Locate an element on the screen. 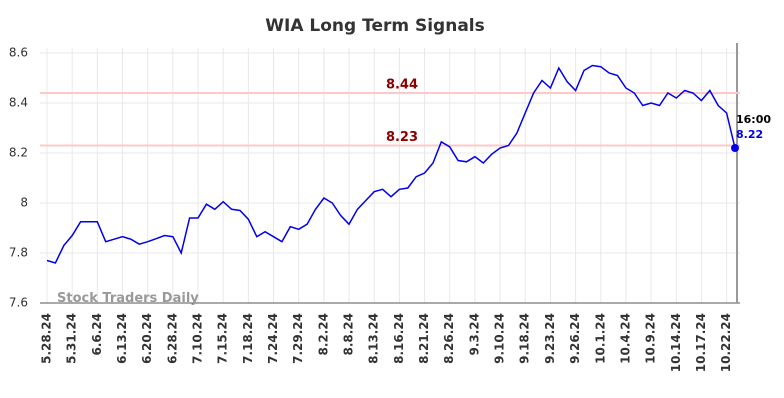 This screenshot has height=398, width=784. x-tick-label: 6.13.24 is located at coordinates (122, 338).